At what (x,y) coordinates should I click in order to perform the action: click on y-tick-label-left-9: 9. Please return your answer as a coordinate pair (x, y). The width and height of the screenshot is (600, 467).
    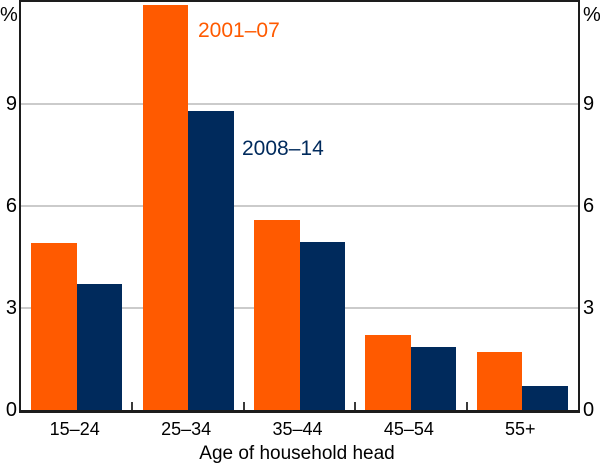
    Looking at the image, I should click on (11, 104).